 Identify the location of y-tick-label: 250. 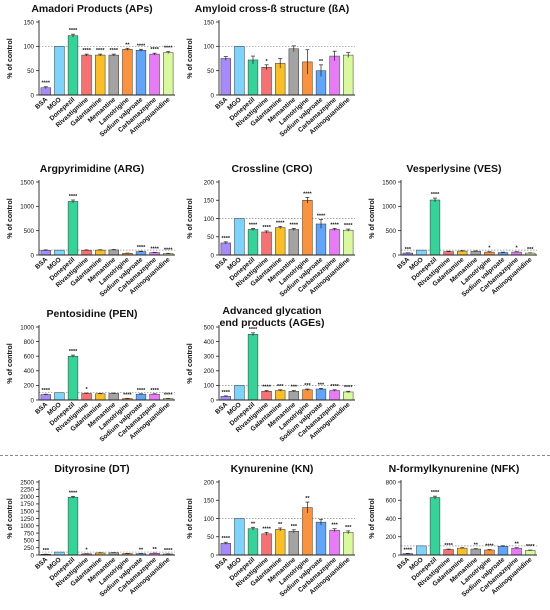
(29, 548).